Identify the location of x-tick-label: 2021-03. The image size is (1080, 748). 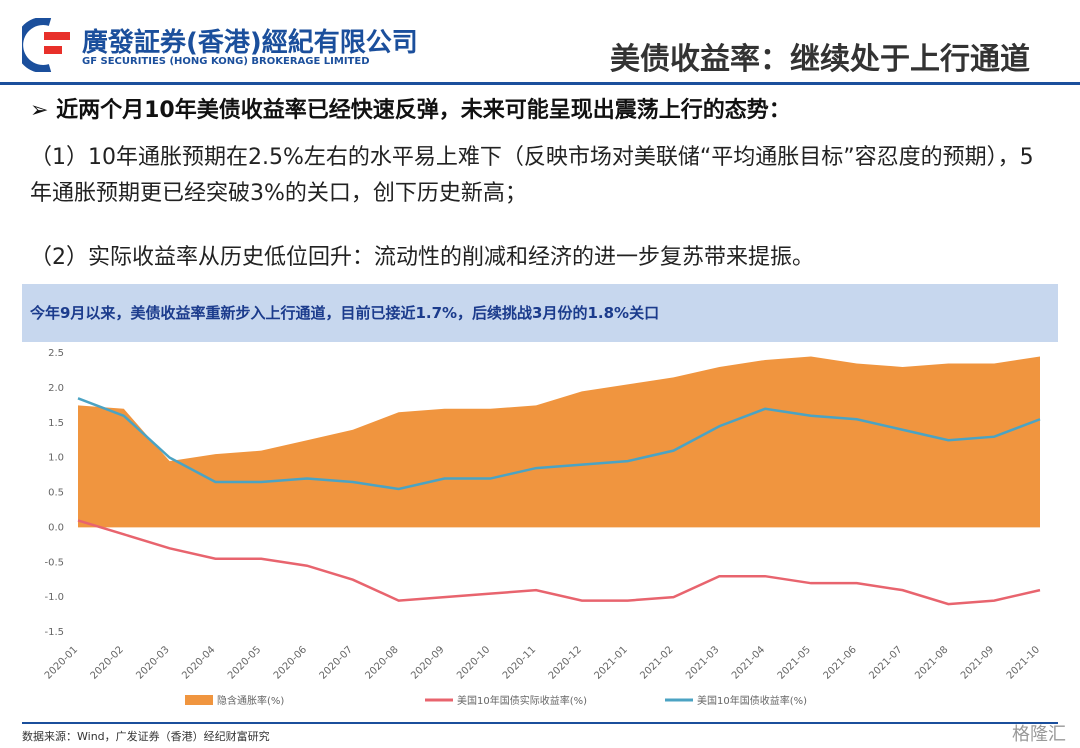
(702, 662).